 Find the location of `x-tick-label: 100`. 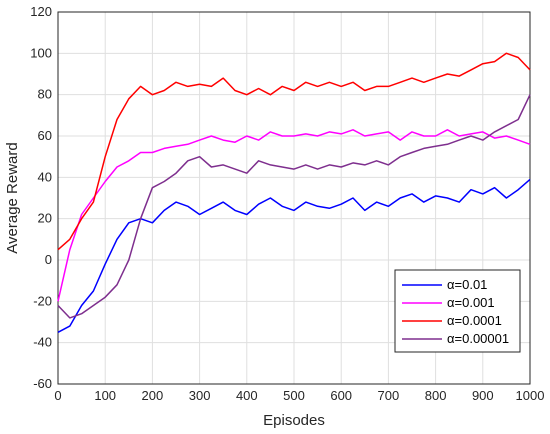

x-tick-label: 100 is located at coordinates (105, 395).